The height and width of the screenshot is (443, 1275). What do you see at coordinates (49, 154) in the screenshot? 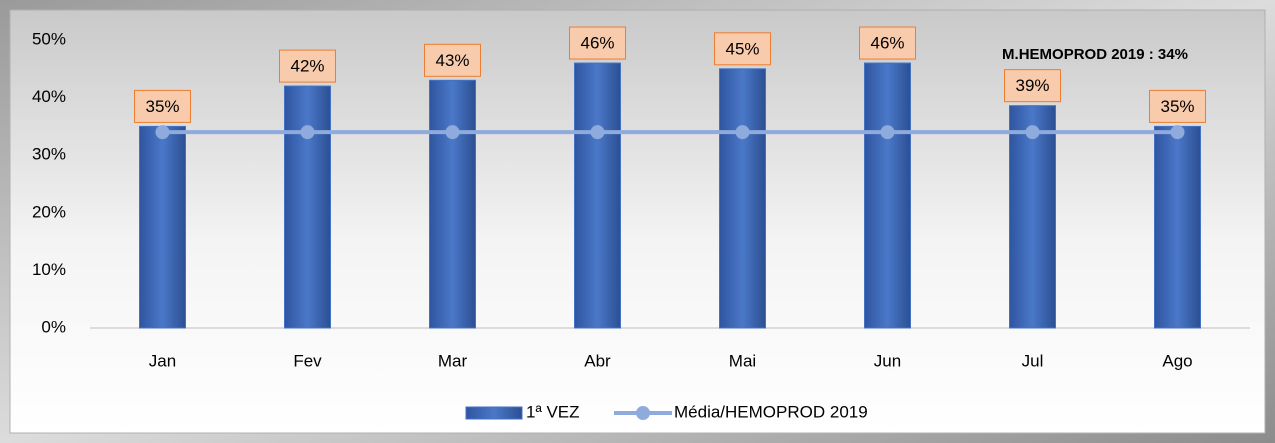
I see `y-tick-label: 30%` at bounding box center [49, 154].